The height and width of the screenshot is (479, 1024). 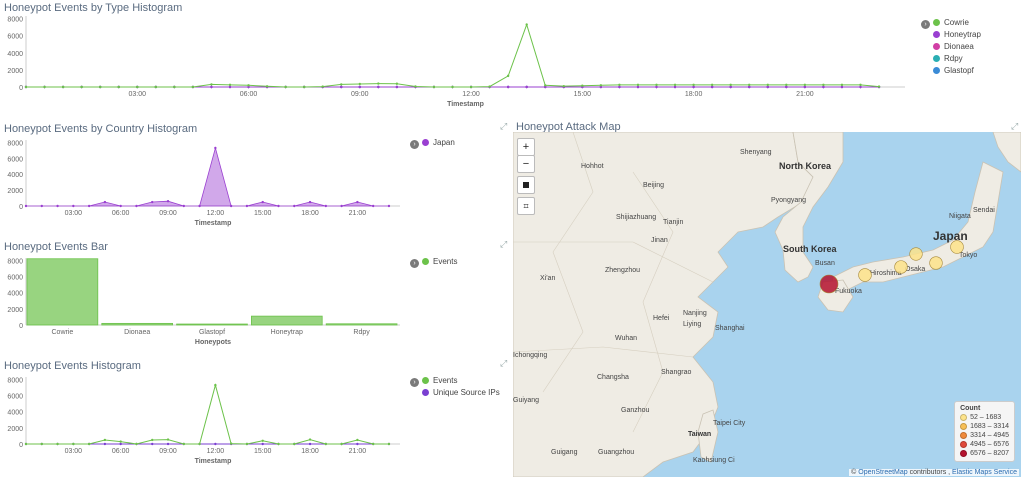 What do you see at coordinates (504, 244) in the screenshot?
I see `bar-expand-icon: ⤢` at bounding box center [504, 244].